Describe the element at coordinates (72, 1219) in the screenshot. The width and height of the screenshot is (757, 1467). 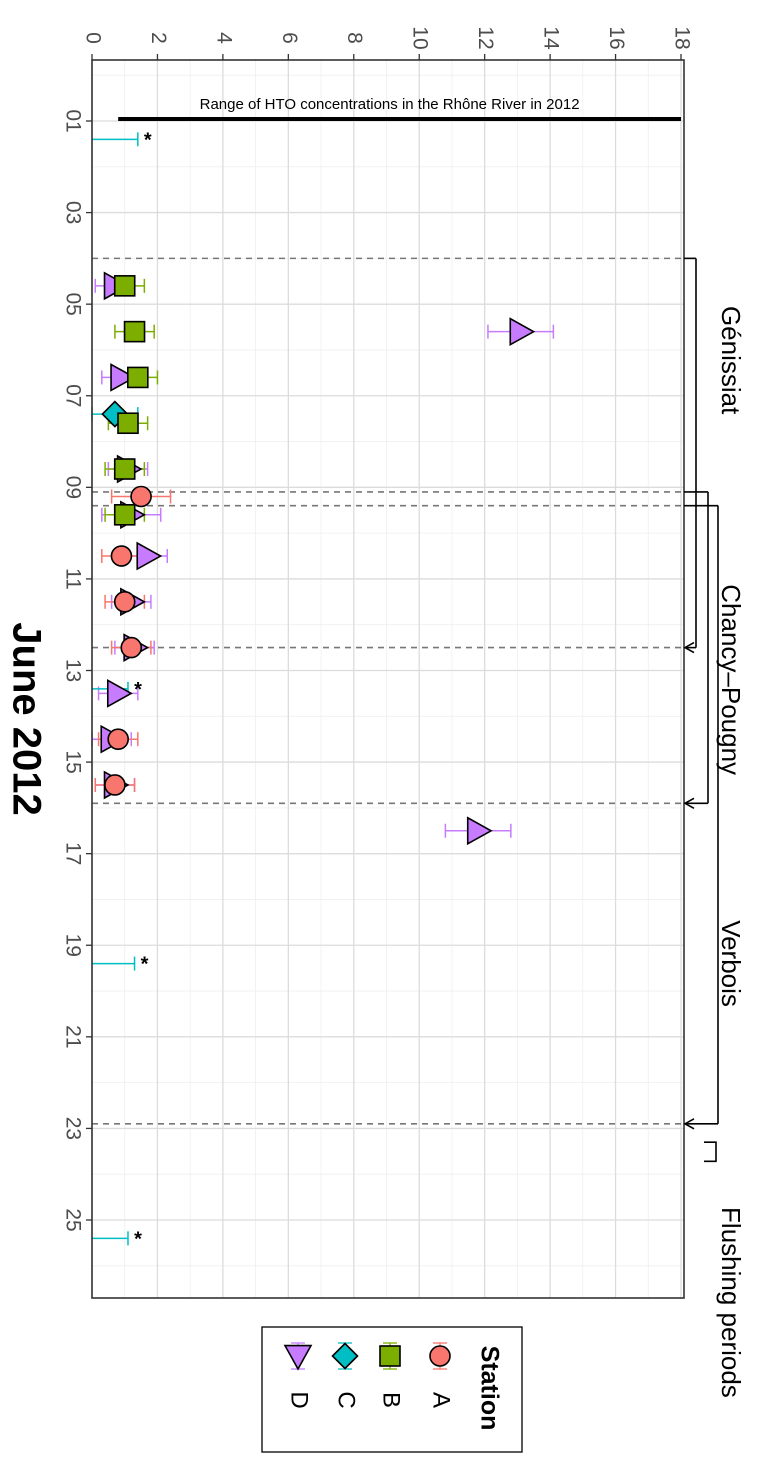
I see `date-tick-label: 25` at that location.